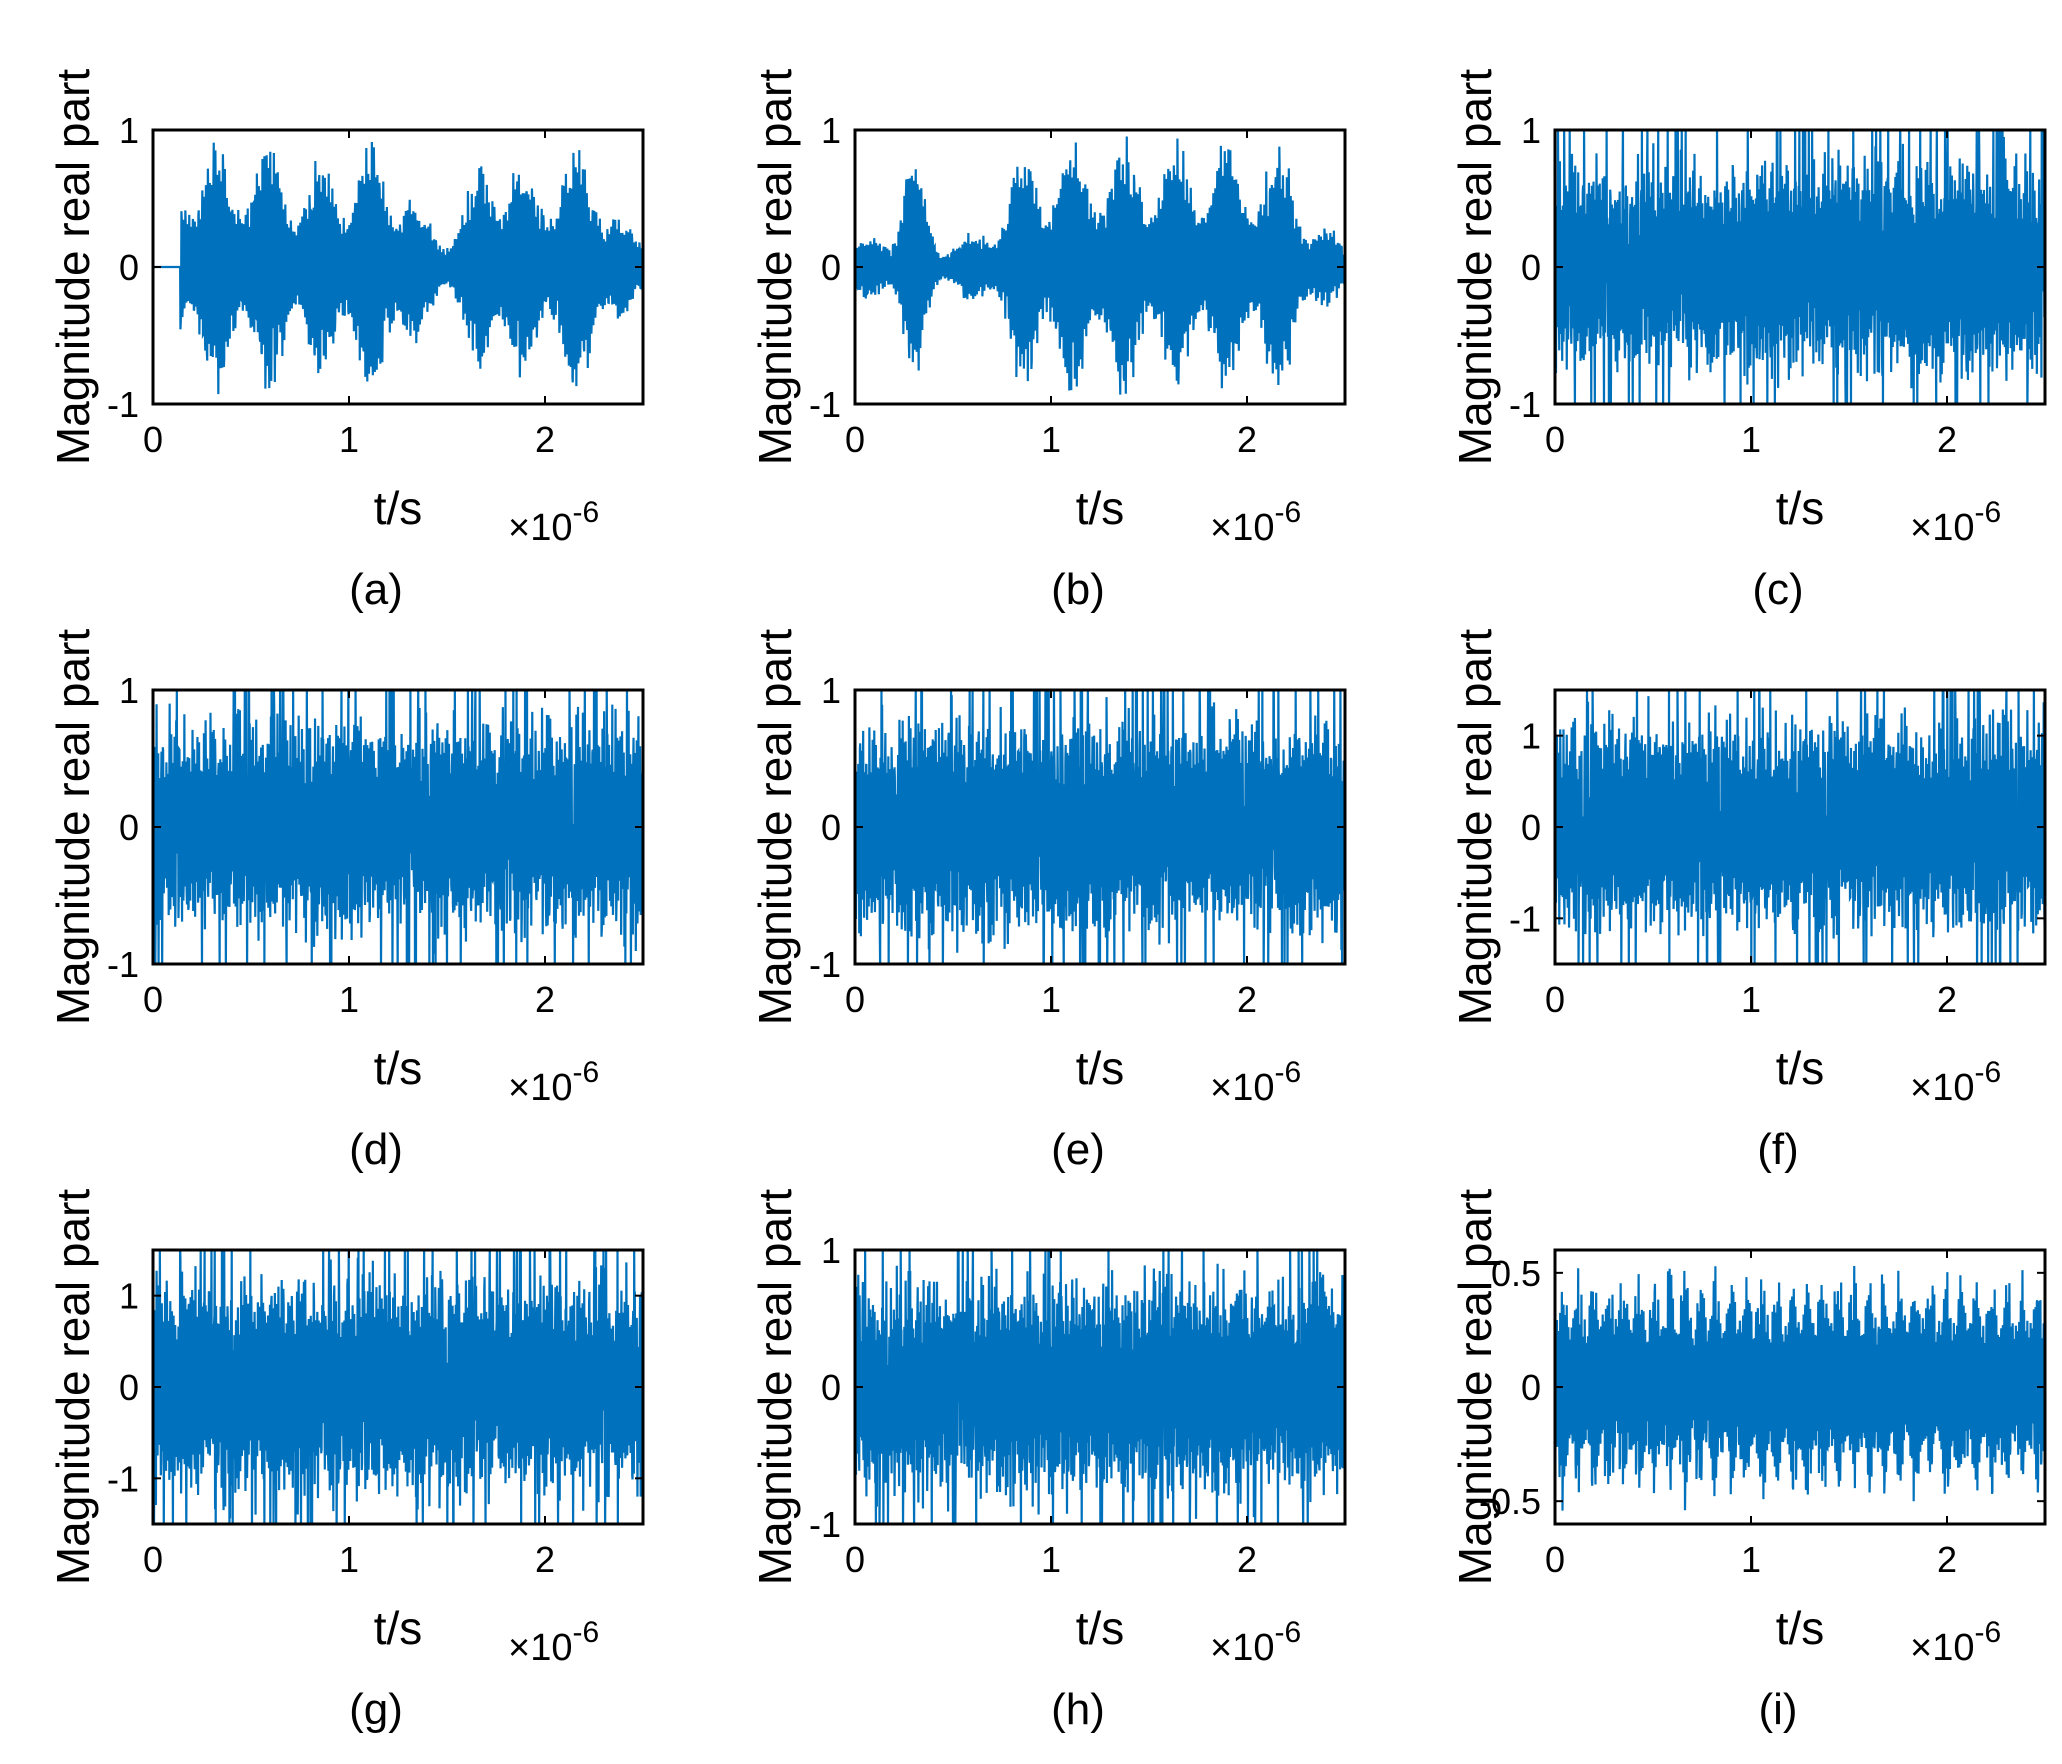 The height and width of the screenshot is (1764, 2062). Describe the element at coordinates (1777, 589) in the screenshot. I see `panel-caption: (c)` at that location.